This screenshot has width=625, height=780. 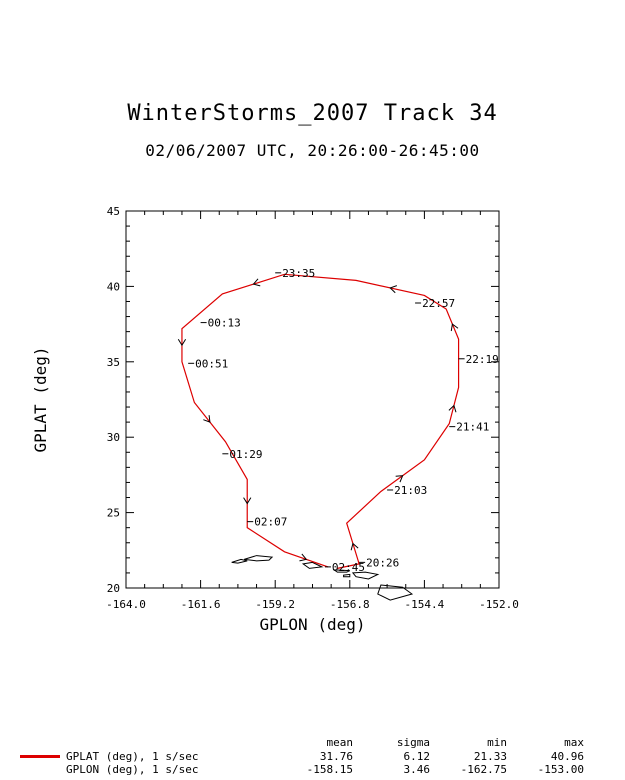 I want to click on stats-gplon-max: -153.00, so click(x=560, y=769).